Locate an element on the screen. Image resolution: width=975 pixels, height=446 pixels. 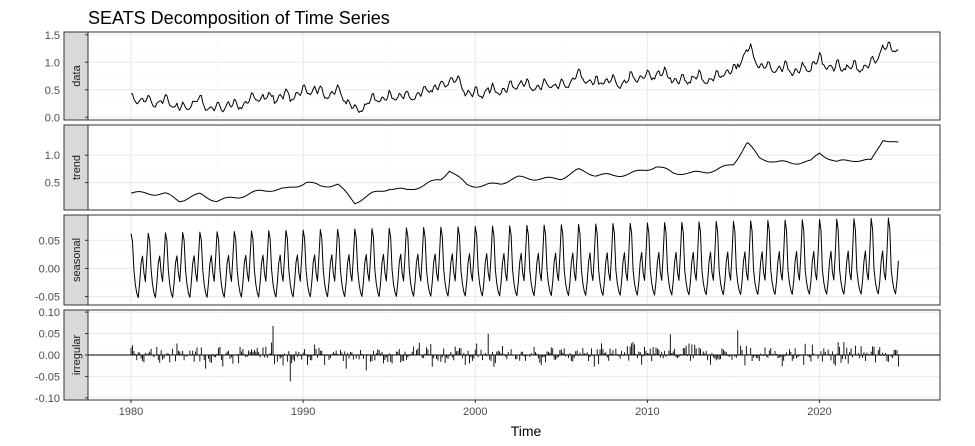
strip-label-data: data is located at coordinates (77, 75).